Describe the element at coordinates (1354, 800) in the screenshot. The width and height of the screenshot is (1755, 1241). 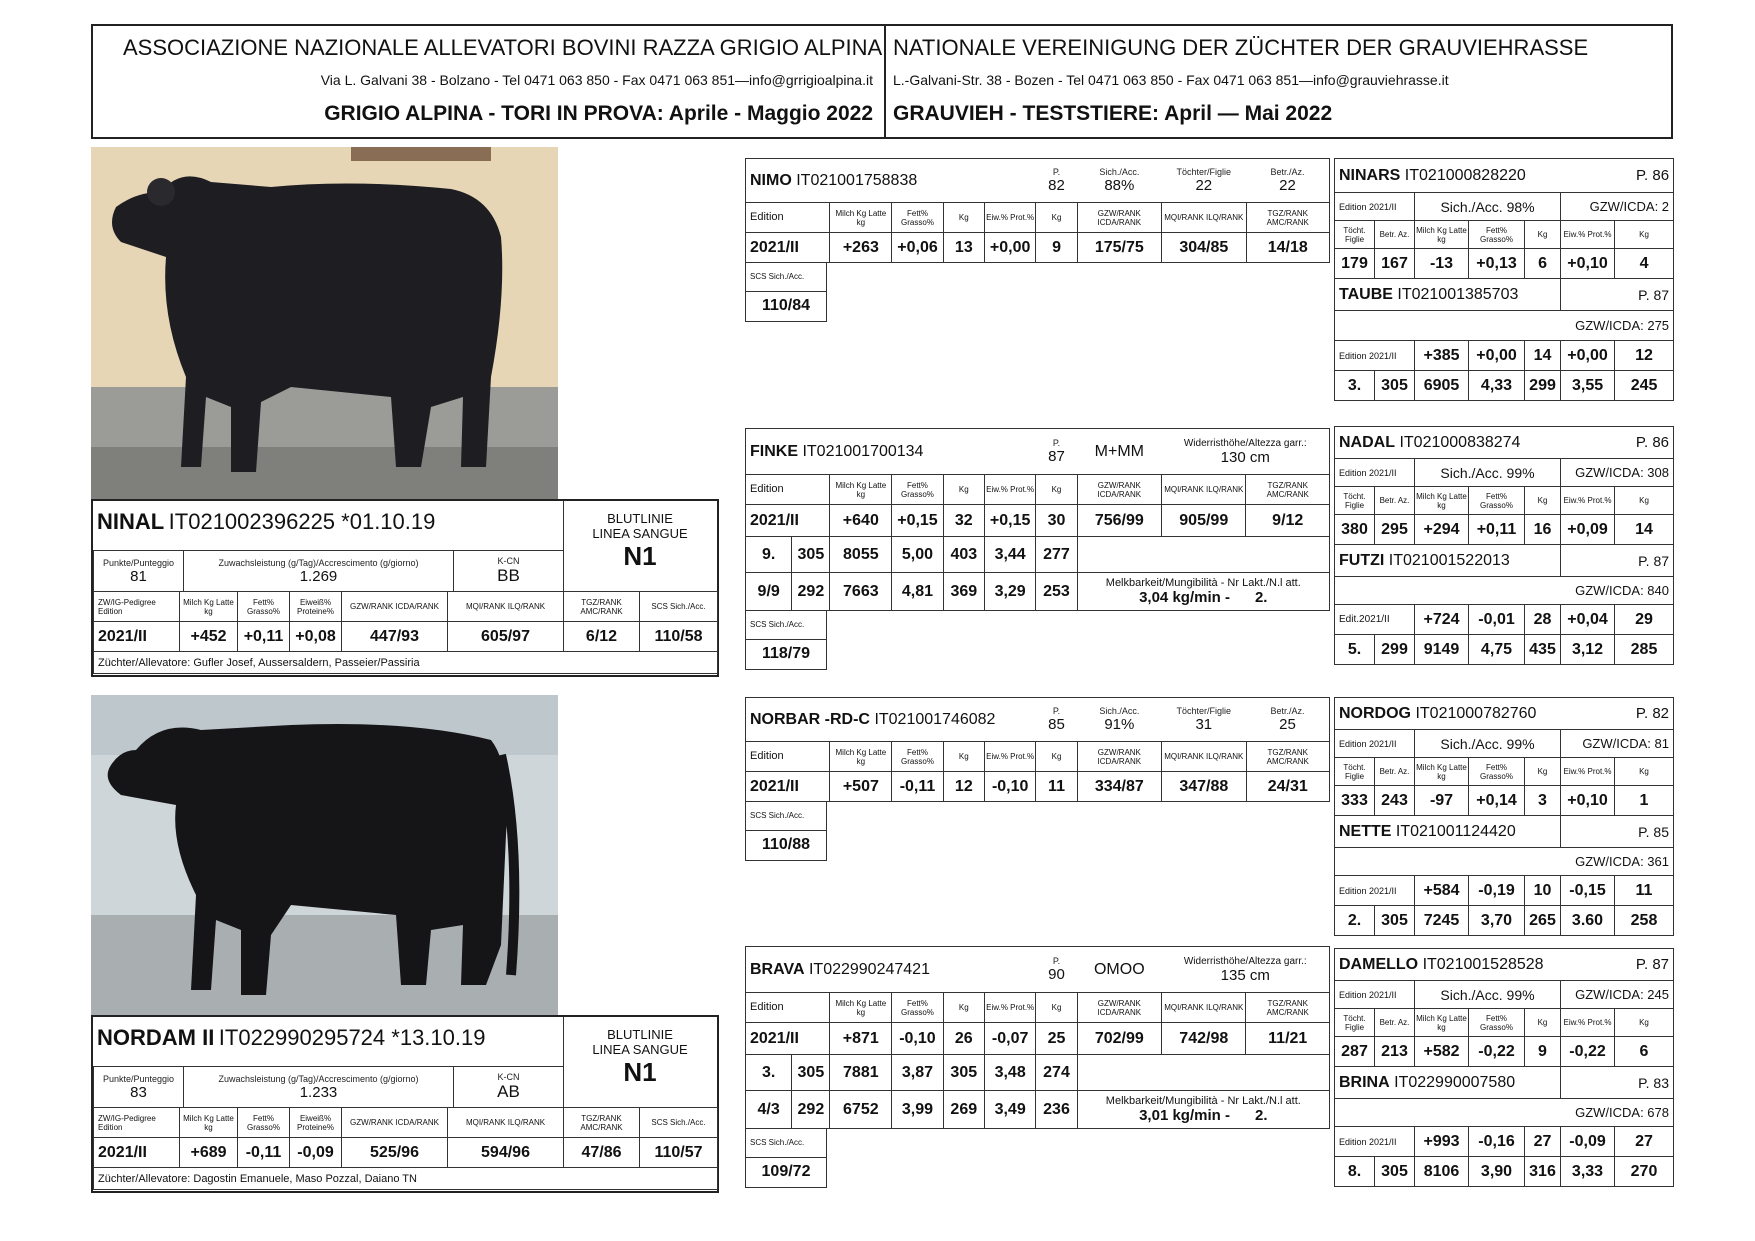
I see `val-daughters: 333` at that location.